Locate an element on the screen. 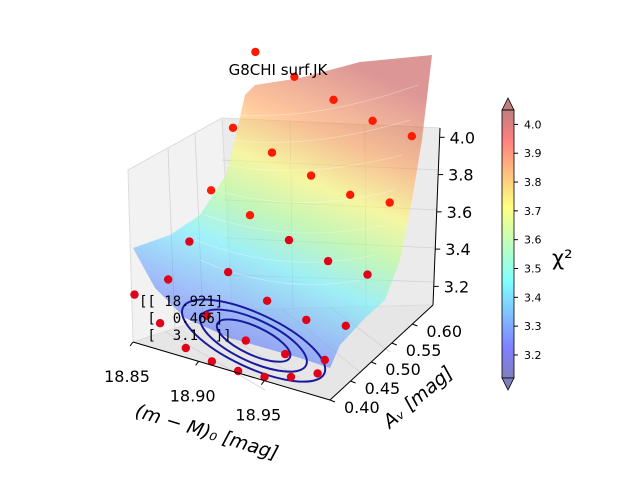 Image resolution: width=640 pixels, height=480 pixels. colorbar-tick-label: 3.2 is located at coordinates (533, 355).